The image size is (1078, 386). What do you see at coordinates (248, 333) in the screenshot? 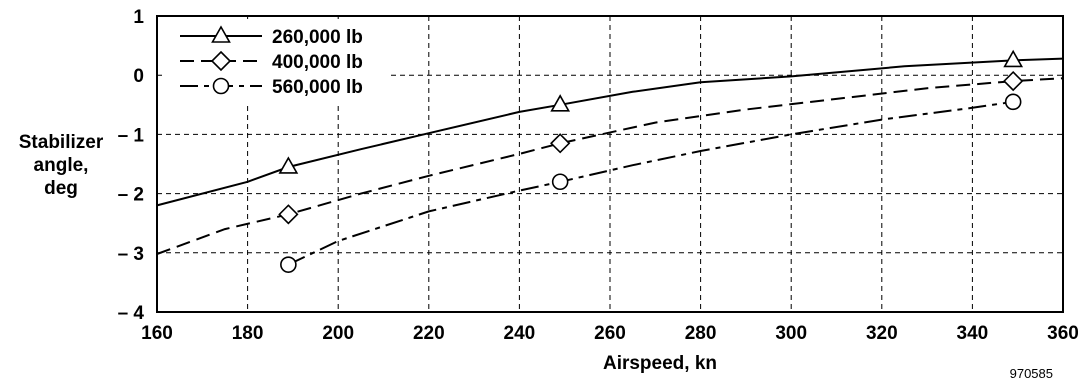
I see `x-tick-label: 180` at bounding box center [248, 333].